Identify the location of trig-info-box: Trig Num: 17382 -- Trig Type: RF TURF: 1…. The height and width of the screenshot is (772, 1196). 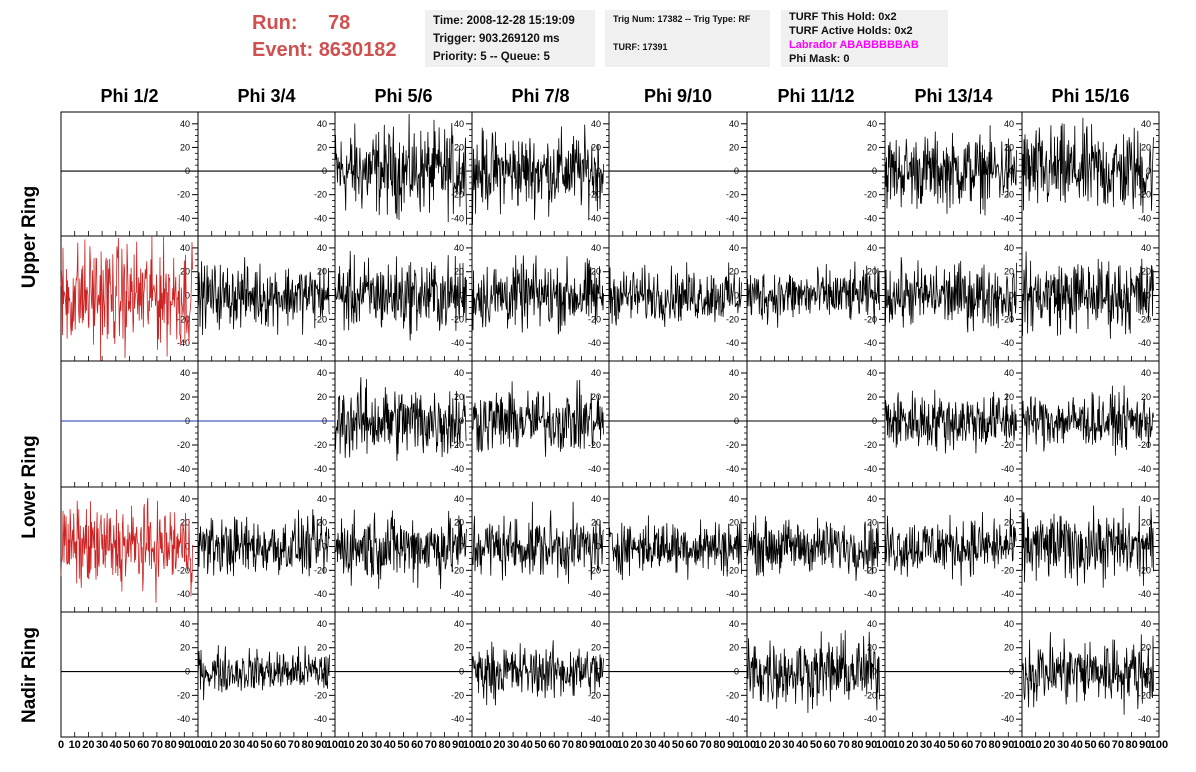
(687, 38).